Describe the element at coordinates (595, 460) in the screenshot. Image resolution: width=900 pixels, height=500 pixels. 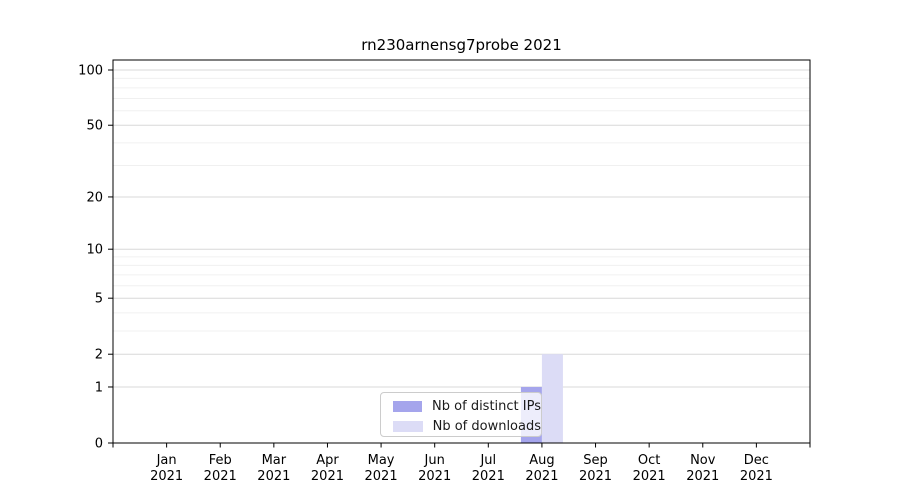
I see `x-tick-label-month: Sep` at that location.